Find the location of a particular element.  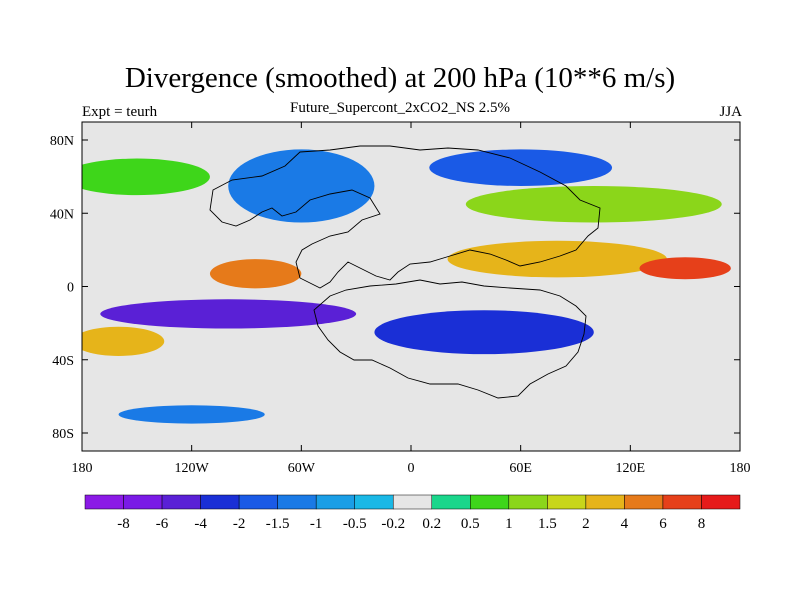

colorbar-label: 1 is located at coordinates (509, 524).